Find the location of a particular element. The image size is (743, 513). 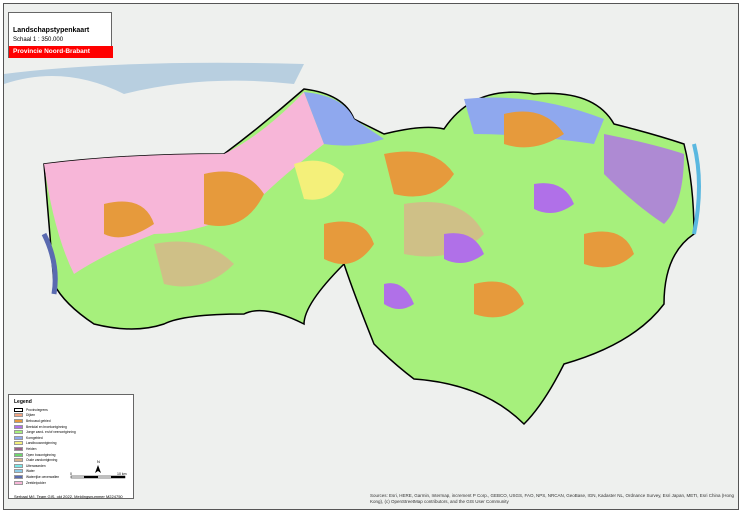

map-title: Landschapstypenkaart is located at coordinates (51, 30).